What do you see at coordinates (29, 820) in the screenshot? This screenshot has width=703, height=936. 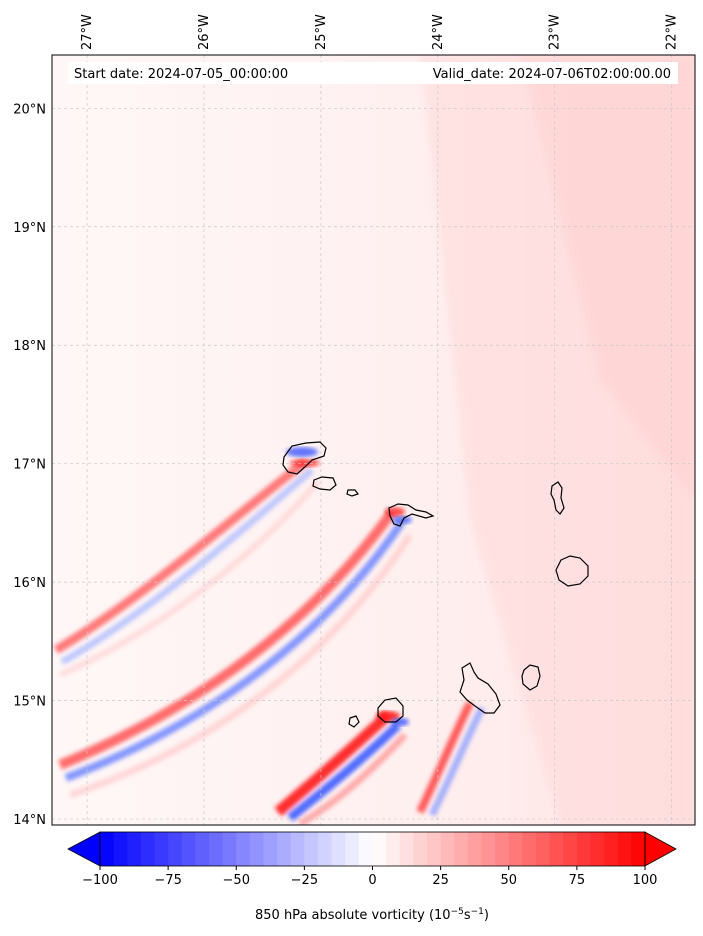 I see `latitude-label: 14°N` at bounding box center [29, 820].